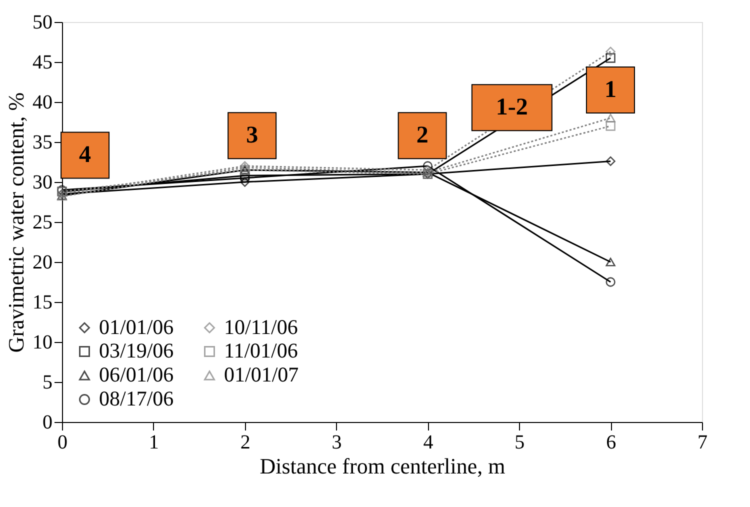 Image resolution: width=750 pixels, height=507 pixels. I want to click on x-tick-label: 3, so click(337, 443).